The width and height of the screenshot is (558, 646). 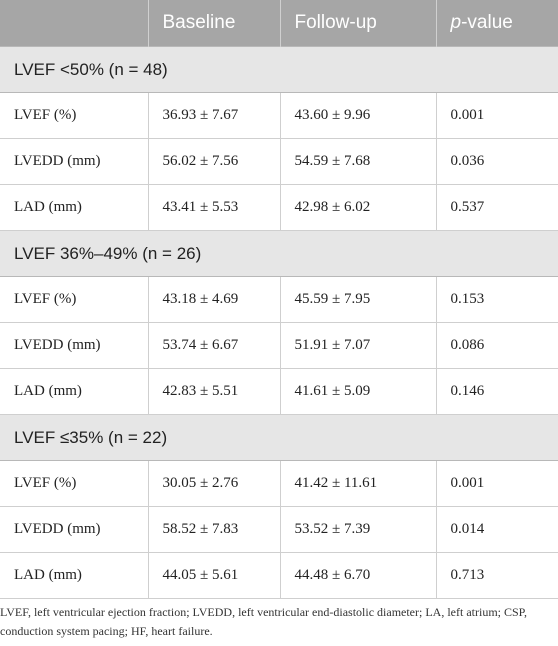 I want to click on baseline-value: 43.41 ± 5.53, so click(x=214, y=207).